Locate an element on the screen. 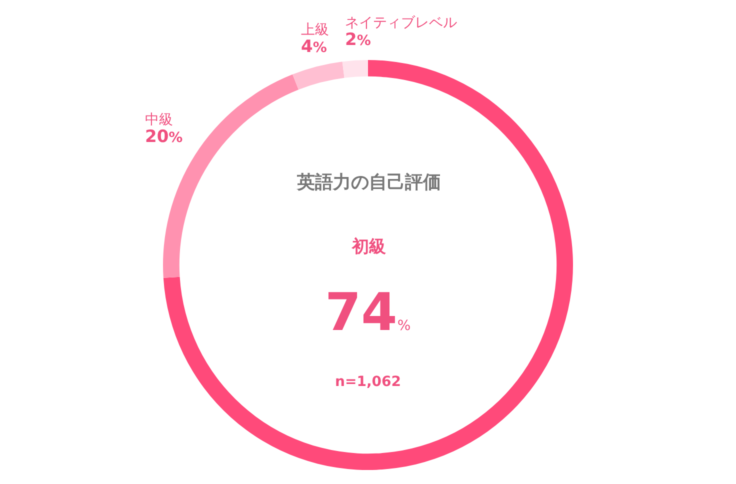  data-label: 4% is located at coordinates (314, 47).